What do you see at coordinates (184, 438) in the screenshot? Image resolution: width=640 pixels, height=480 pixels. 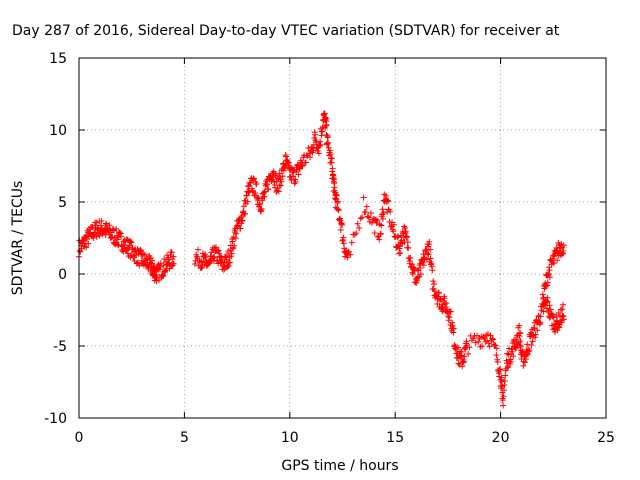 I see `x-tick-label: 5` at bounding box center [184, 438].